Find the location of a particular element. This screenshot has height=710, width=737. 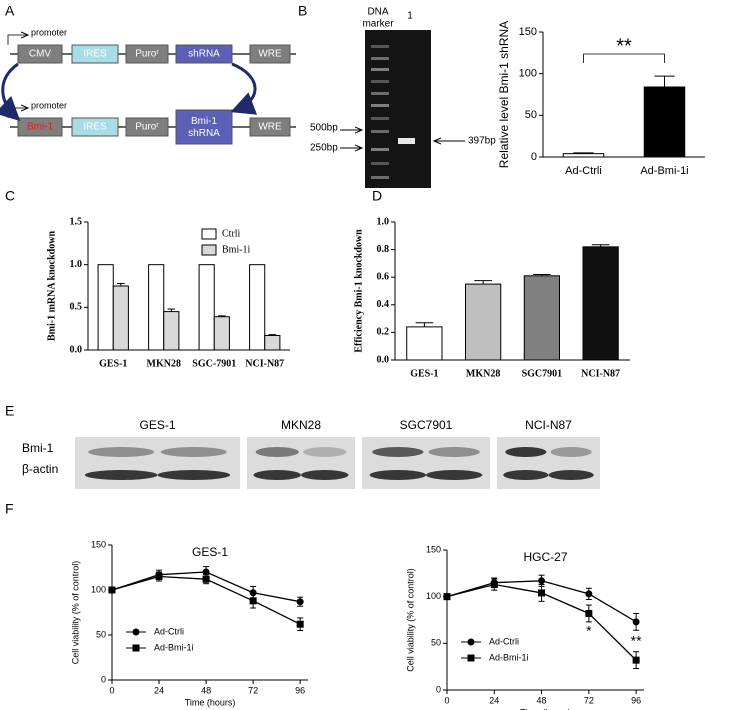

promoter-label: promoter is located at coordinates (49, 105).